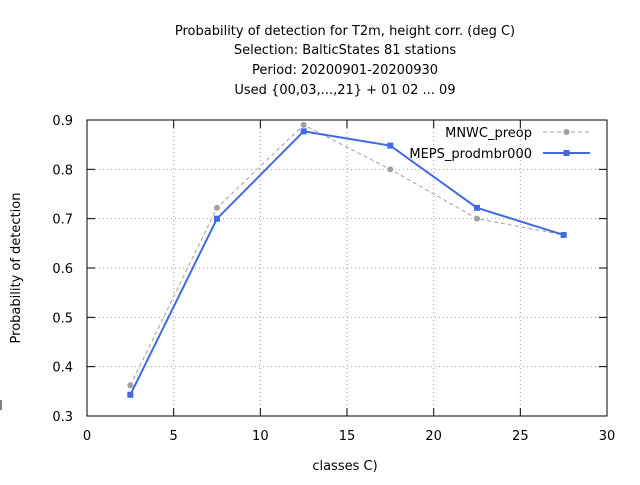 This screenshot has width=640, height=485. What do you see at coordinates (62, 318) in the screenshot?
I see `y-tick-label: 0.5` at bounding box center [62, 318].